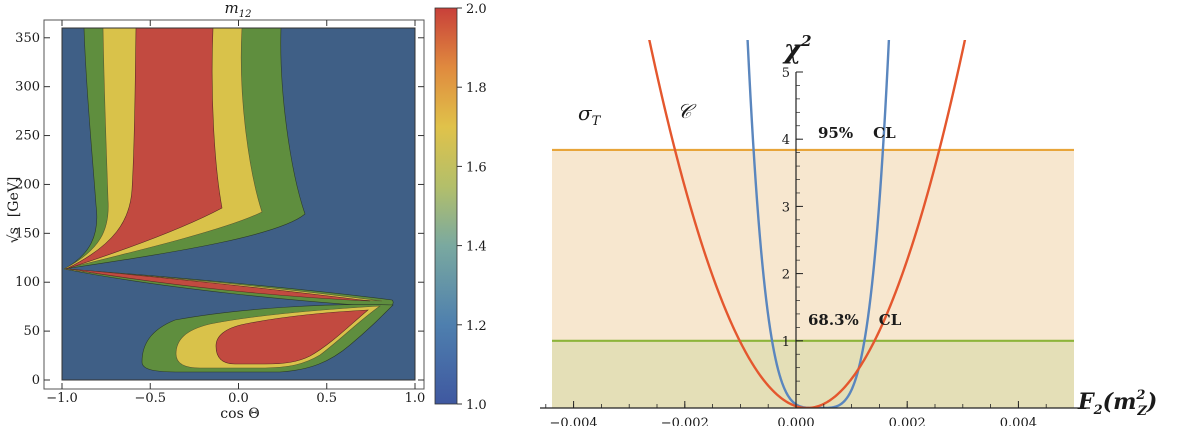 The width and height of the screenshot is (1200, 426). Describe the element at coordinates (1018, 421) in the screenshot. I see `chi2-x-tick-label: 0.004` at that location.